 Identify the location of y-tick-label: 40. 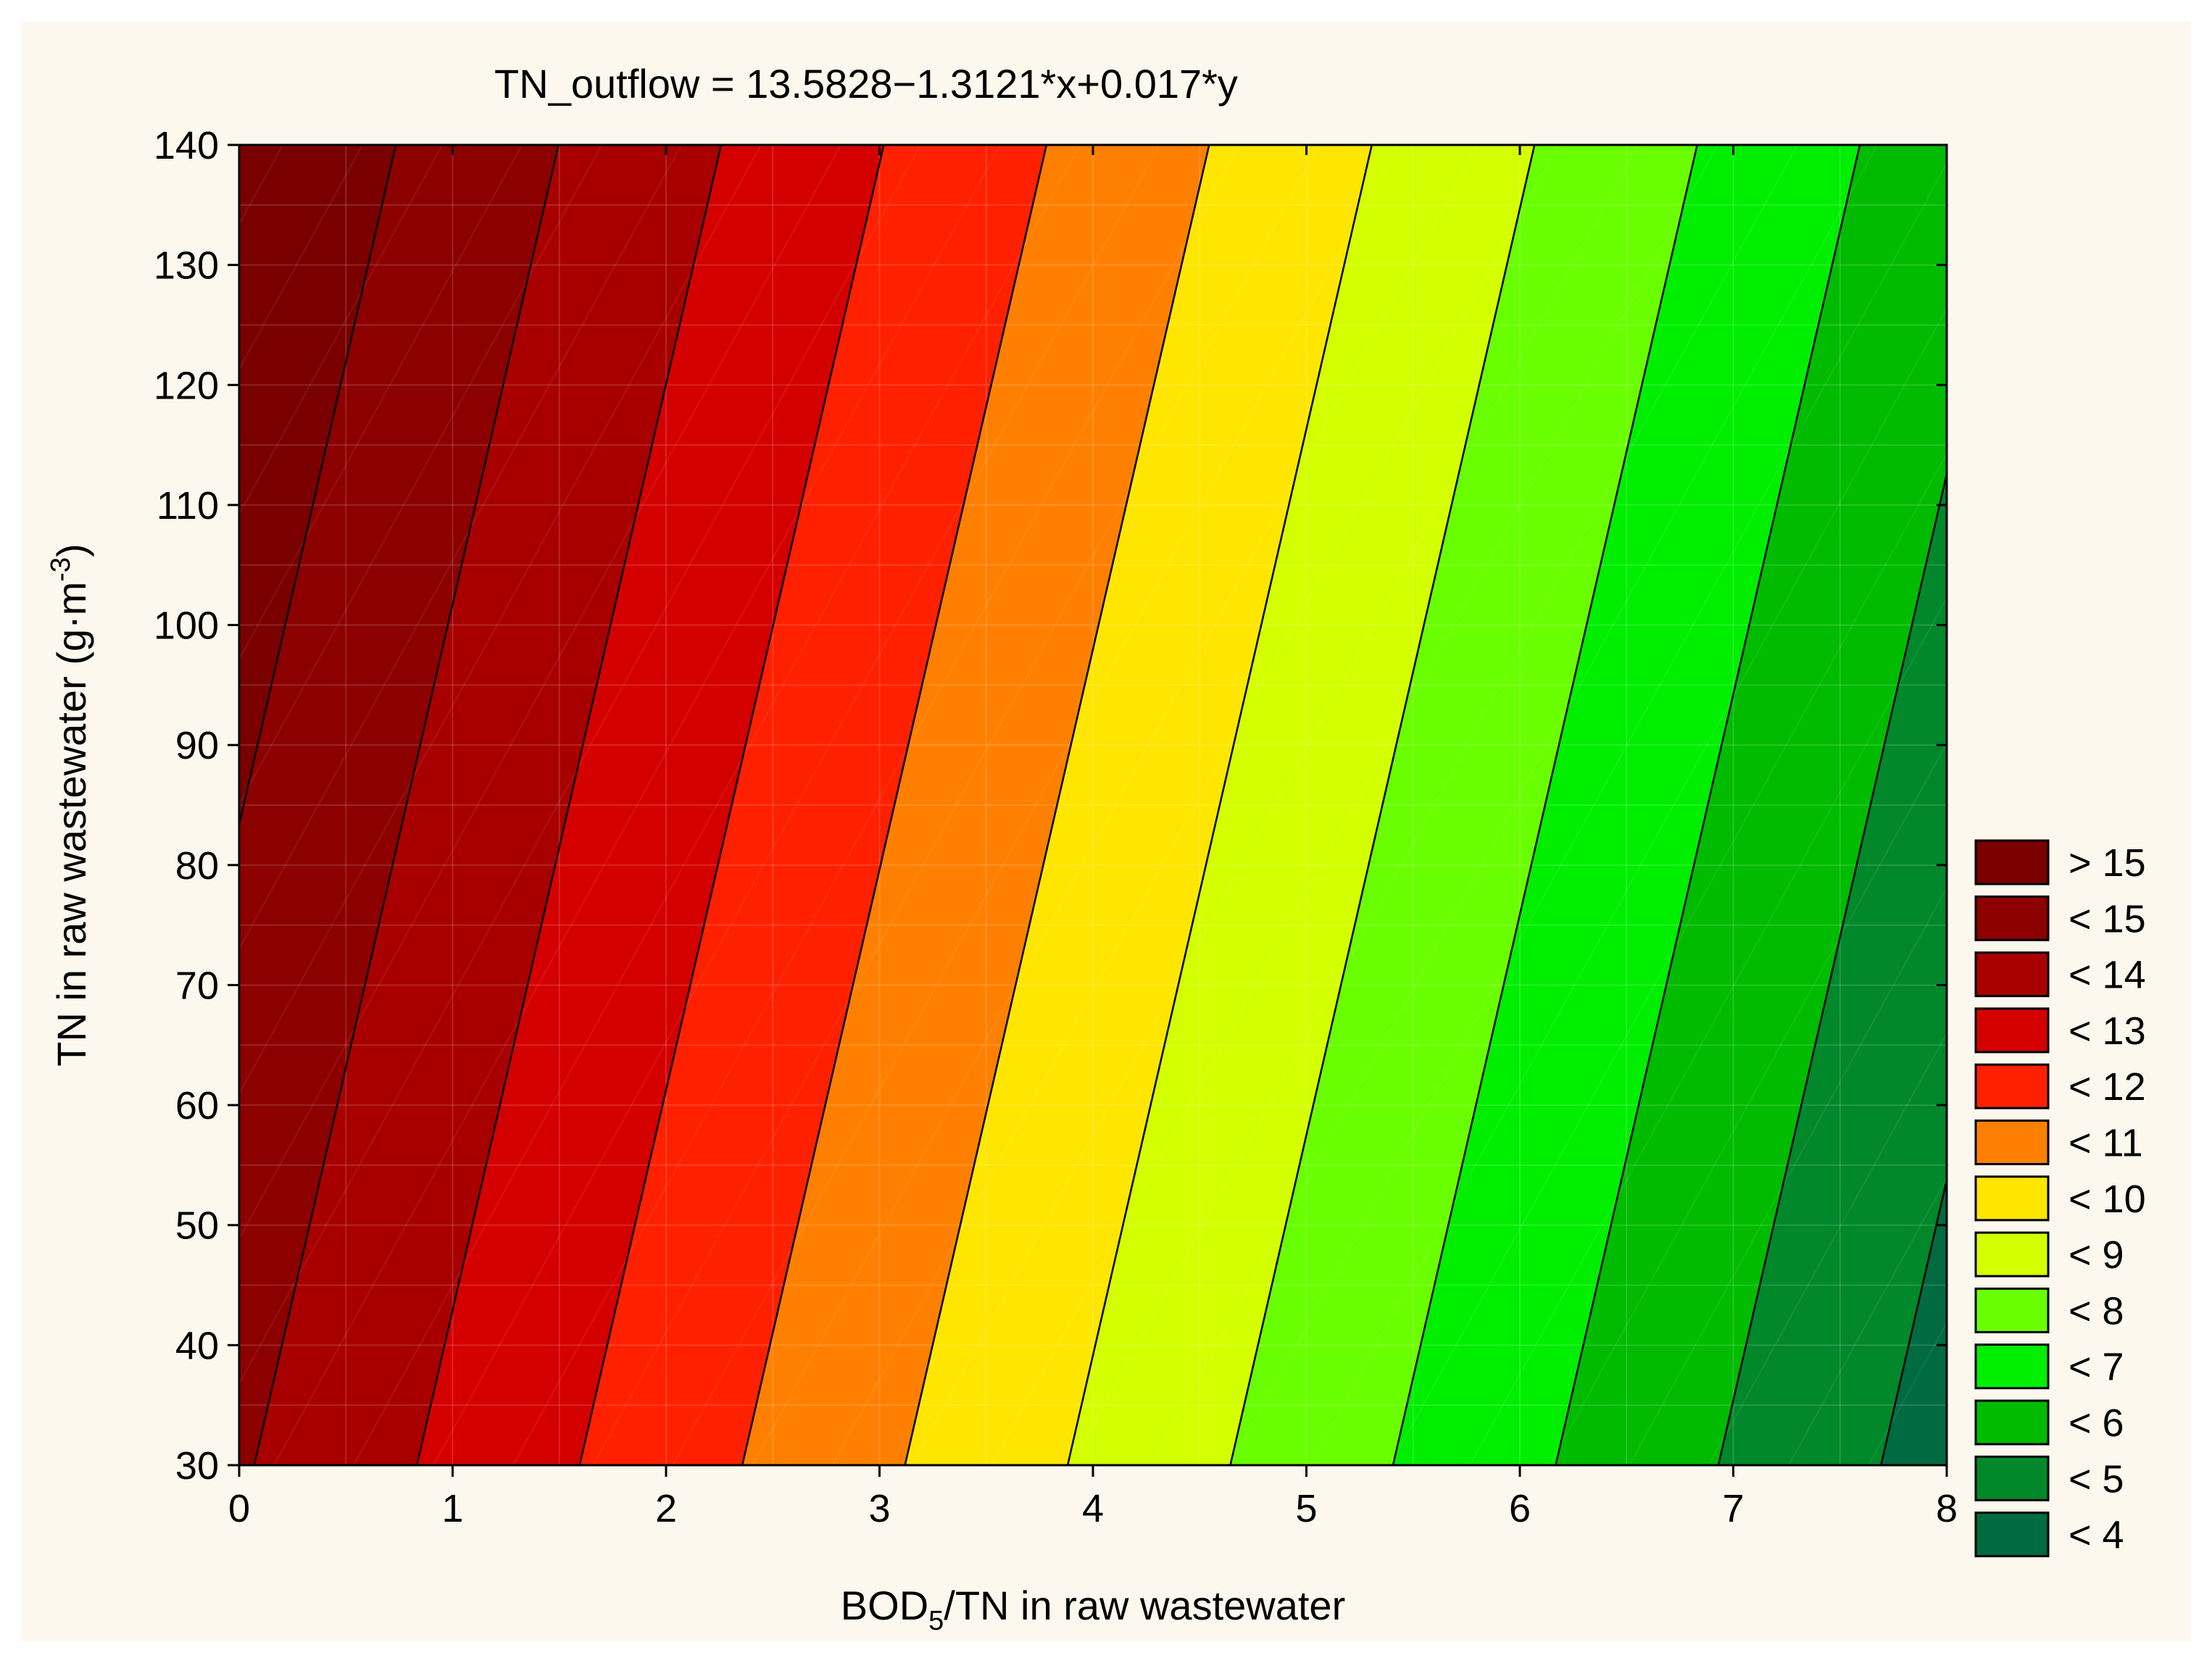
(197, 1346).